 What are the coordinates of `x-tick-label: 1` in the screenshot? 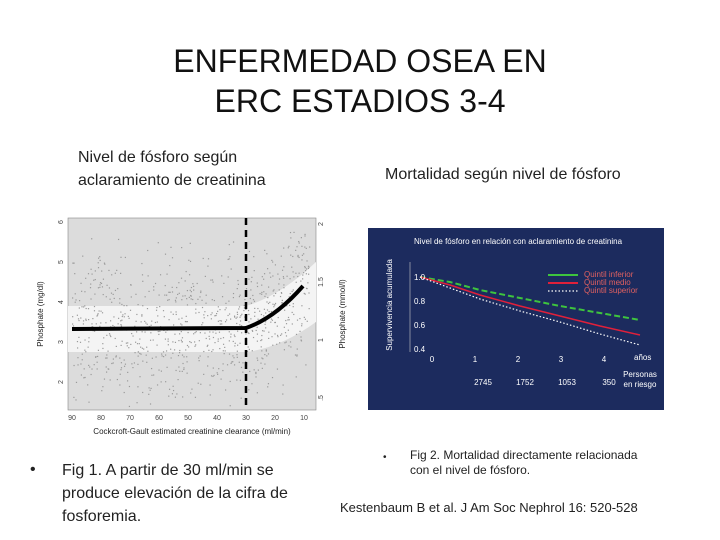 It's located at (475, 359).